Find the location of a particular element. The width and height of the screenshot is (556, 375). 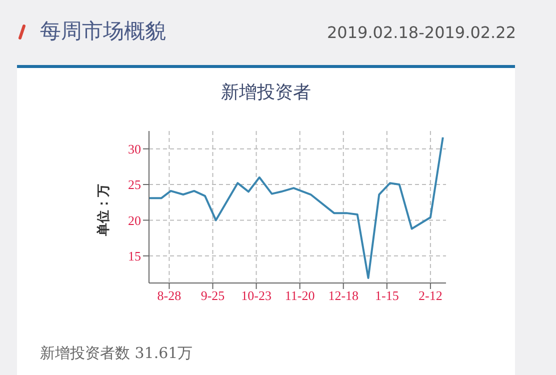

y-tick-label: 20 is located at coordinates (134, 220).